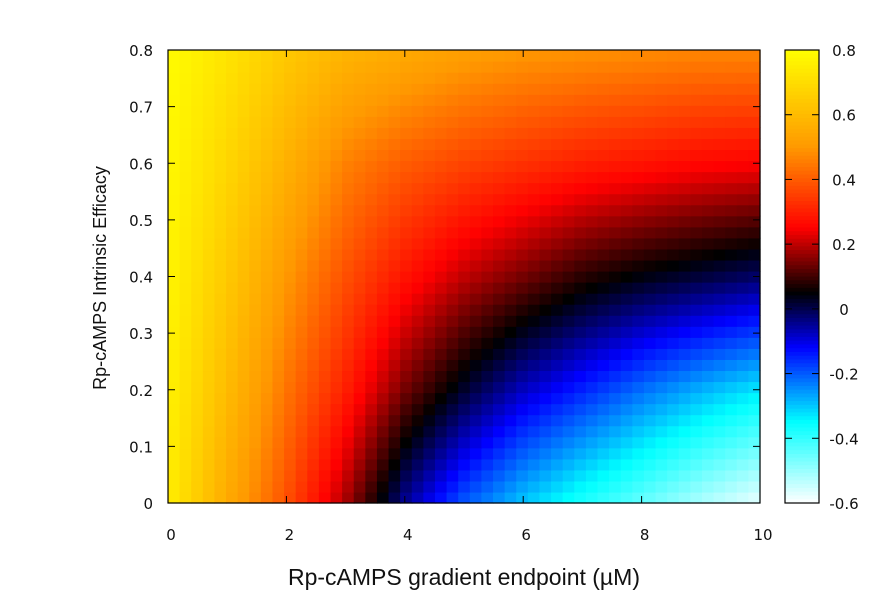 Image resolution: width=881 pixels, height=593 pixels. What do you see at coordinates (171, 535) in the screenshot?
I see `x-tick-label: 0` at bounding box center [171, 535].